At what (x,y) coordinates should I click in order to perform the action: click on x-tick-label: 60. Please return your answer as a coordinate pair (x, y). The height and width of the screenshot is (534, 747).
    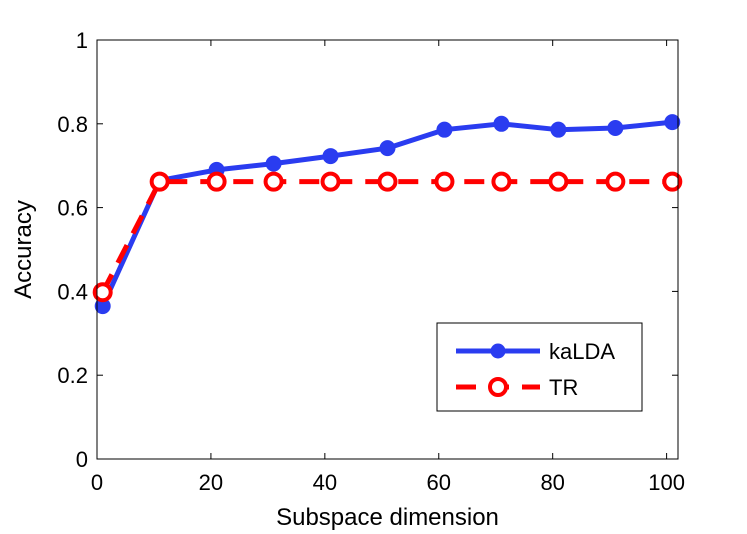
    Looking at the image, I should click on (439, 482).